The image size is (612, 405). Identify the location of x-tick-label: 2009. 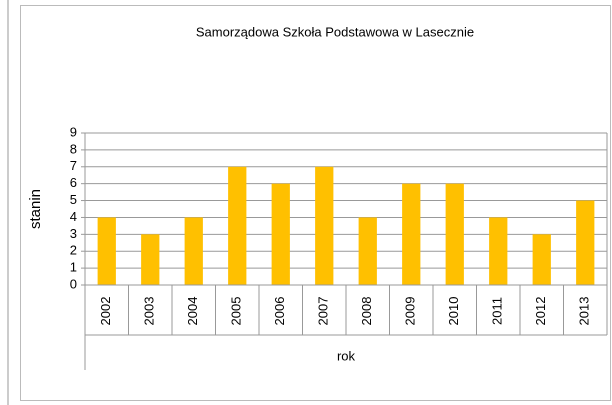
(410, 311).